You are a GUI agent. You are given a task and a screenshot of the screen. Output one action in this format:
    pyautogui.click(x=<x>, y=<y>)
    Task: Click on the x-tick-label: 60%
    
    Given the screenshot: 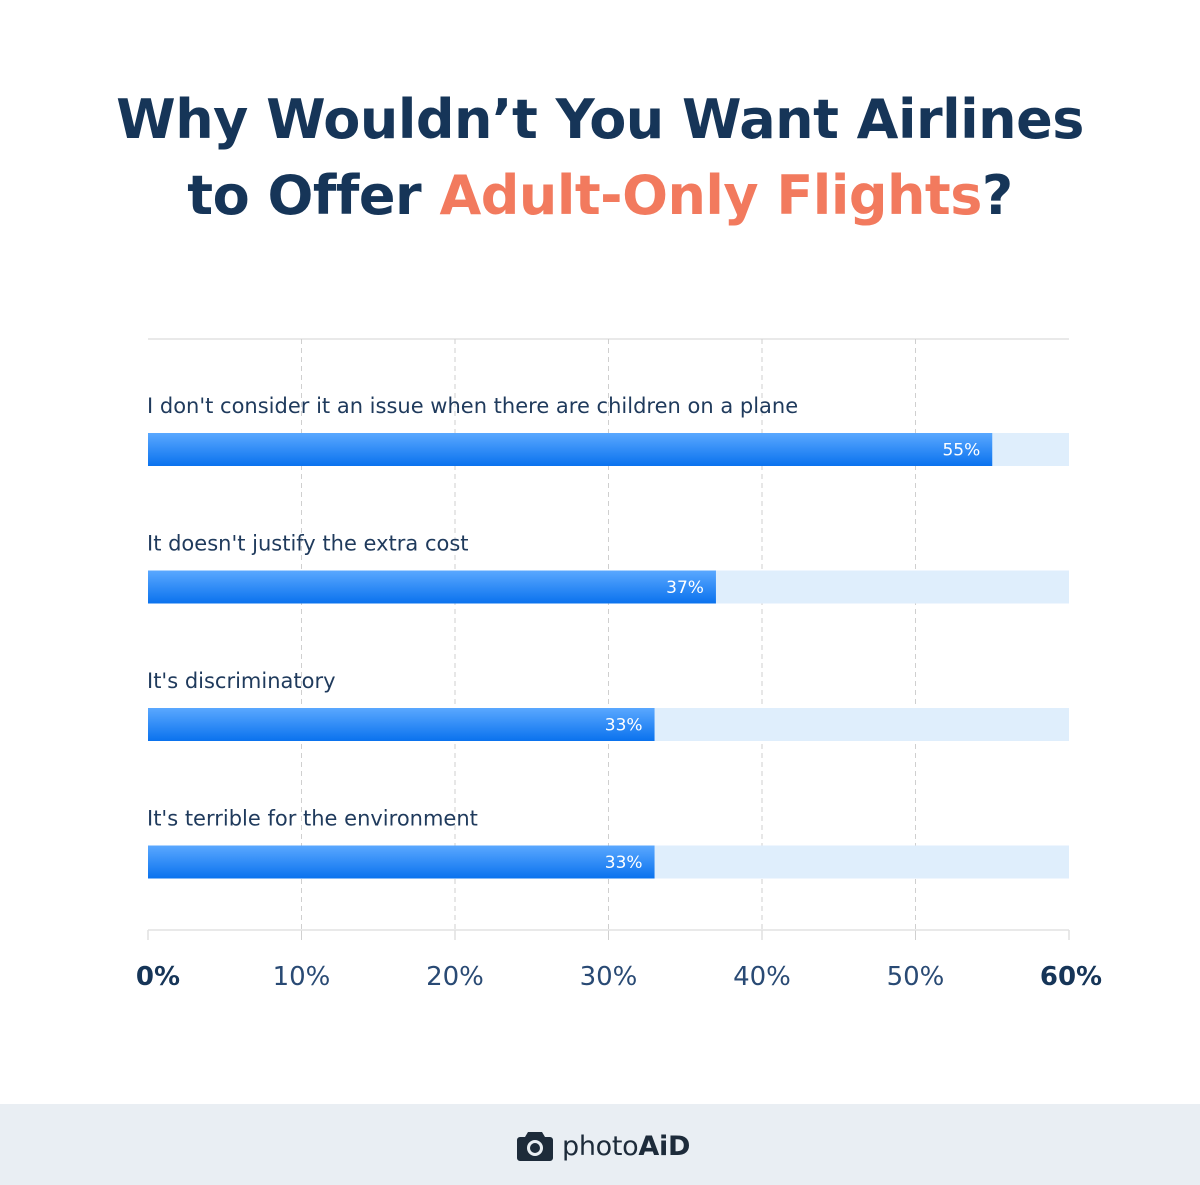 What is the action you would take?
    pyautogui.click(x=1071, y=977)
    